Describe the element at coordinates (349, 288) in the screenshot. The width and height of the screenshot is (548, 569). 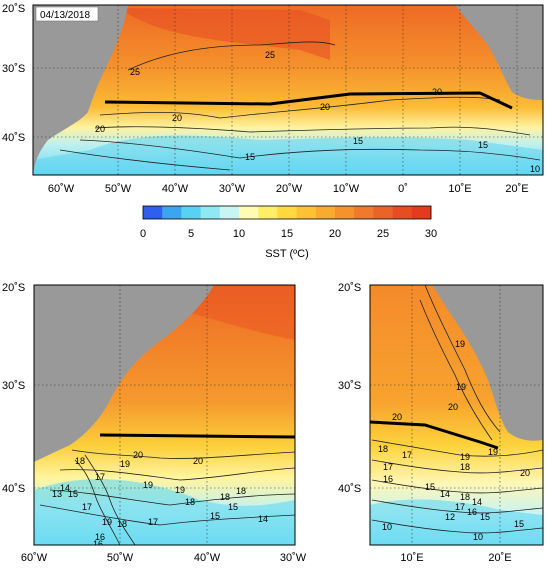
I see `br-lat-label: 20˚S` at that location.